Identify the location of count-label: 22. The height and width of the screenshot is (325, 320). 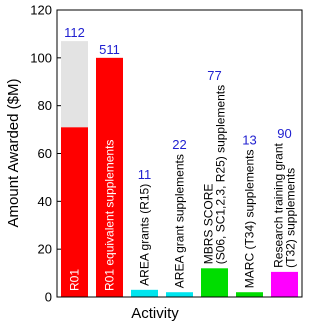
(179, 144).